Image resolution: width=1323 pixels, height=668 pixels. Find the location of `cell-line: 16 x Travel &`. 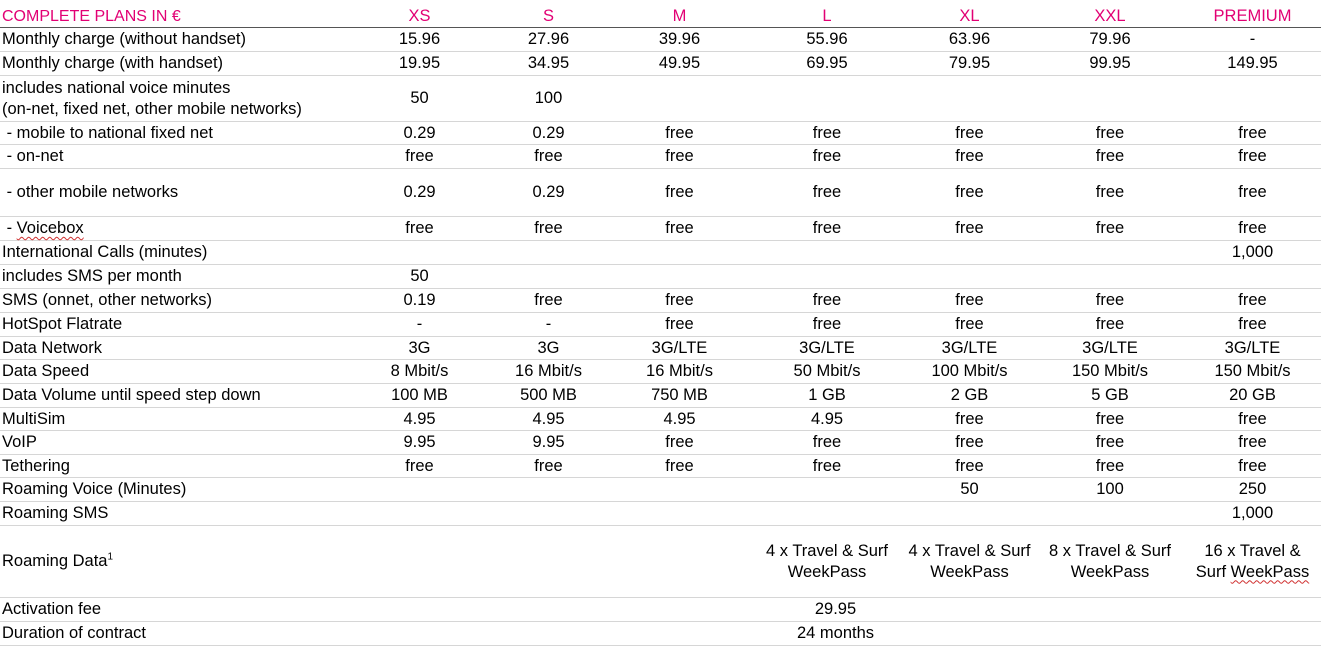

cell-line: 16 x Travel & is located at coordinates (1252, 550).